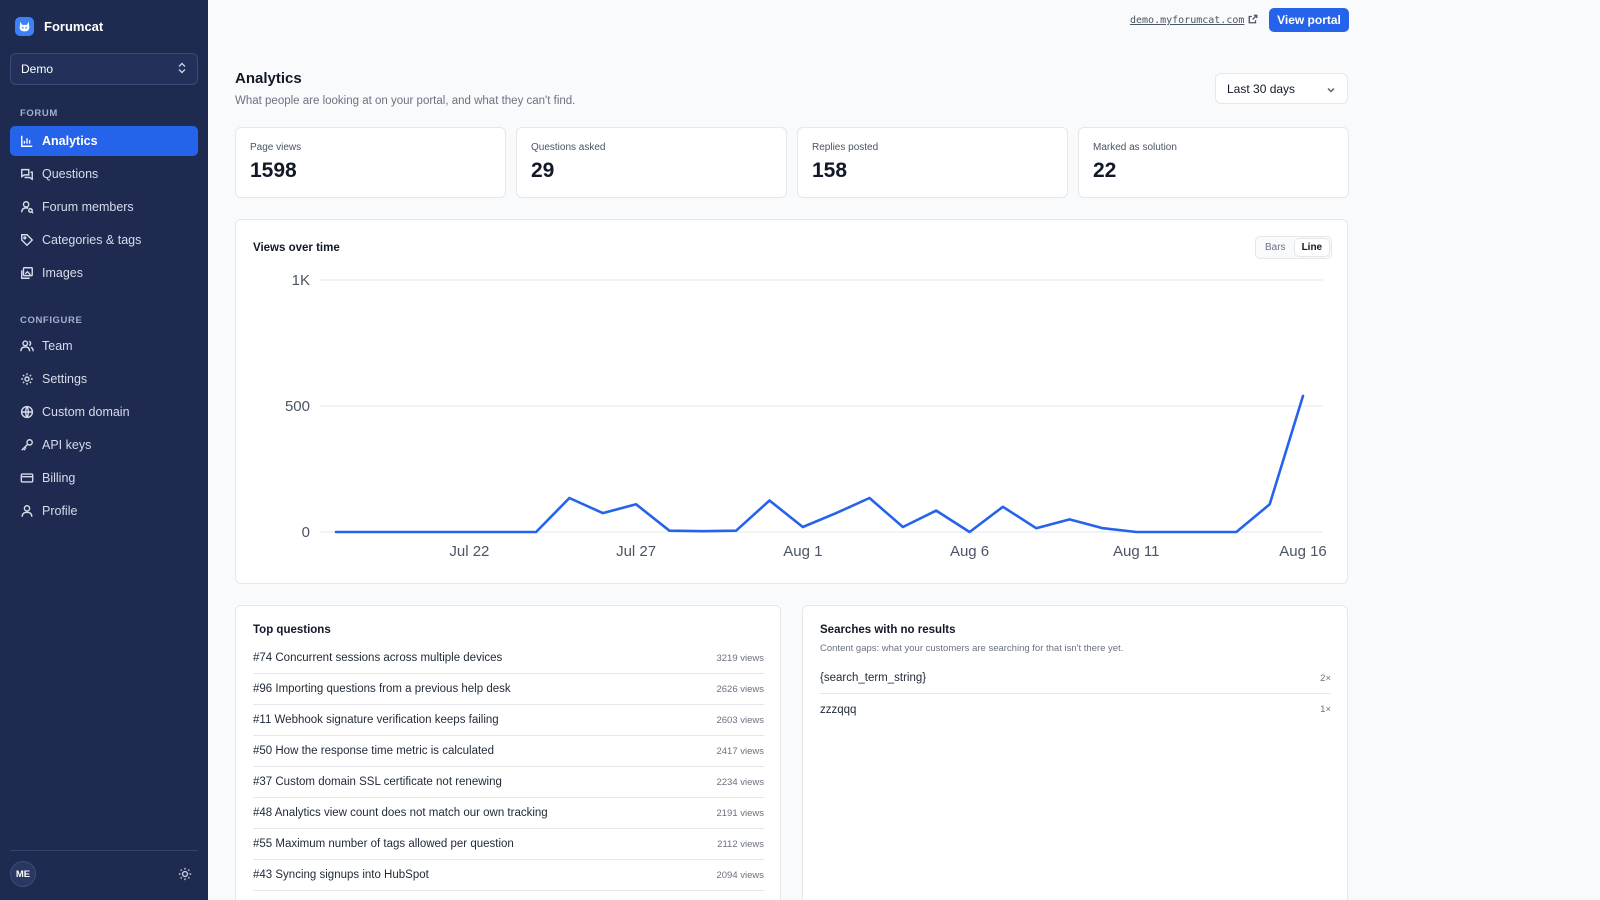 The width and height of the screenshot is (1600, 900). I want to click on search-term: {search_term_string}, so click(873, 678).